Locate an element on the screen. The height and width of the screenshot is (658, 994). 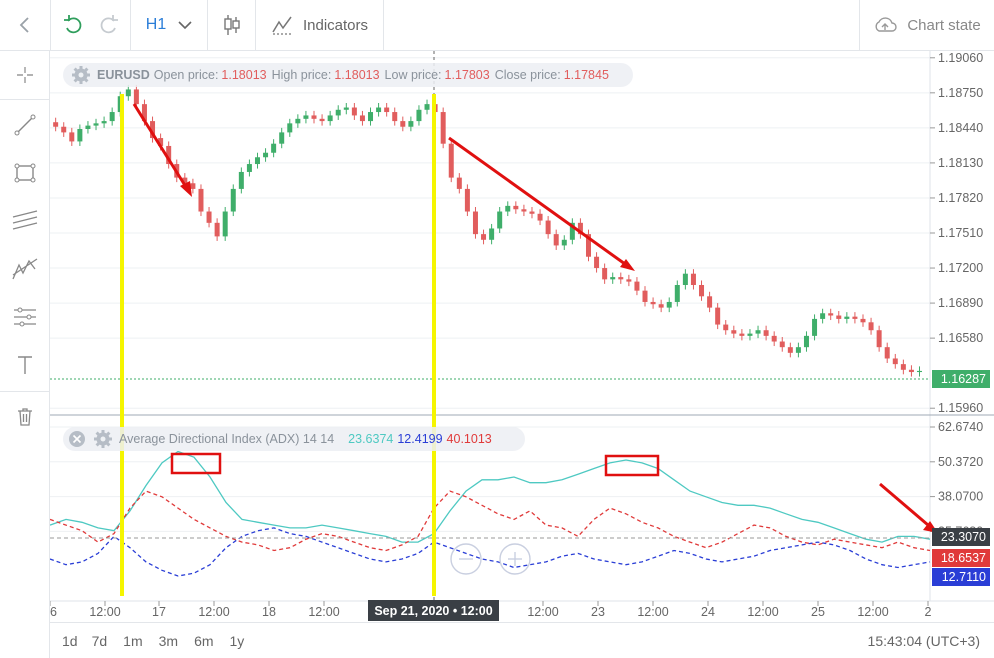
time-tick-label: 25 is located at coordinates (818, 612).